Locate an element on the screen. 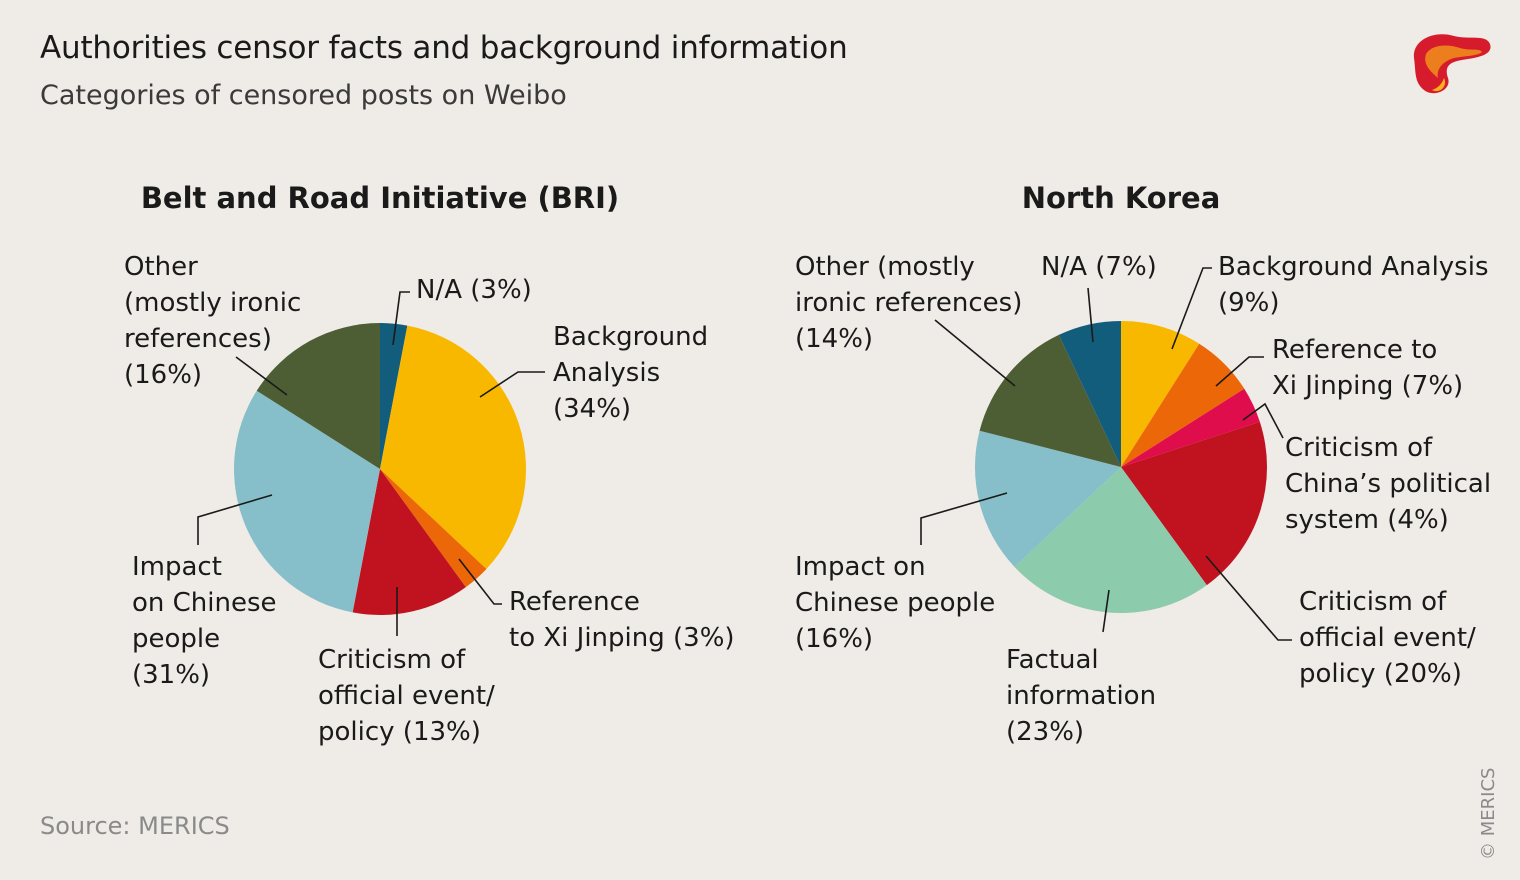  pie-north-korea is located at coordinates (1120, 467).